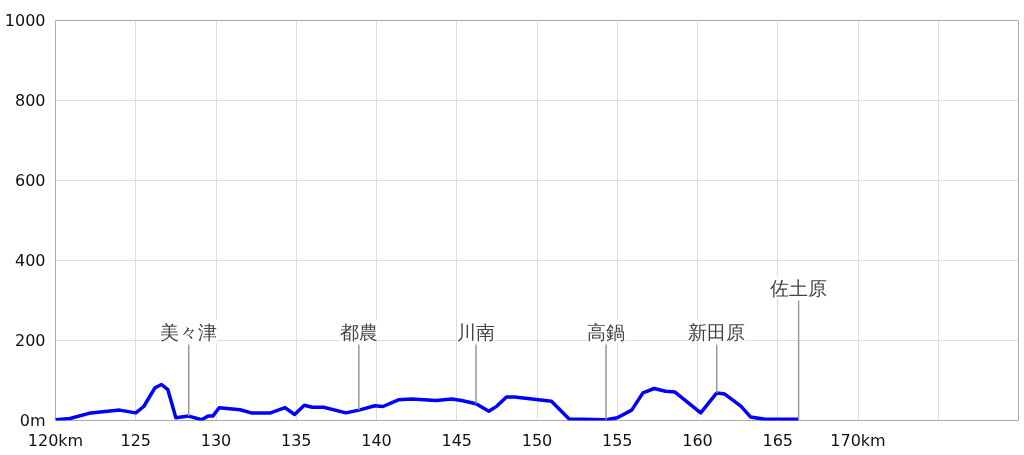 The width and height of the screenshot is (1024, 455). Describe the element at coordinates (778, 440) in the screenshot. I see `x-tick-label: 165` at that location.